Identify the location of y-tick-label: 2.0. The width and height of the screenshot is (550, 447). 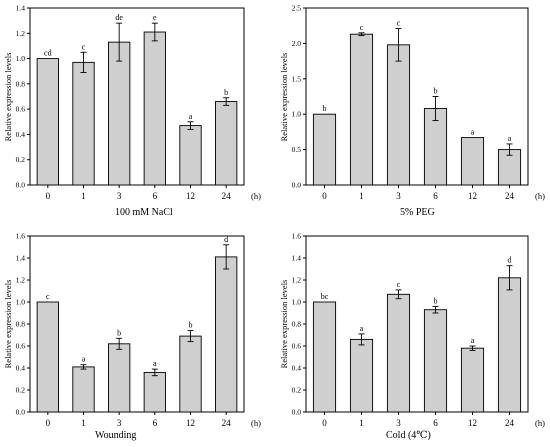
(297, 43).